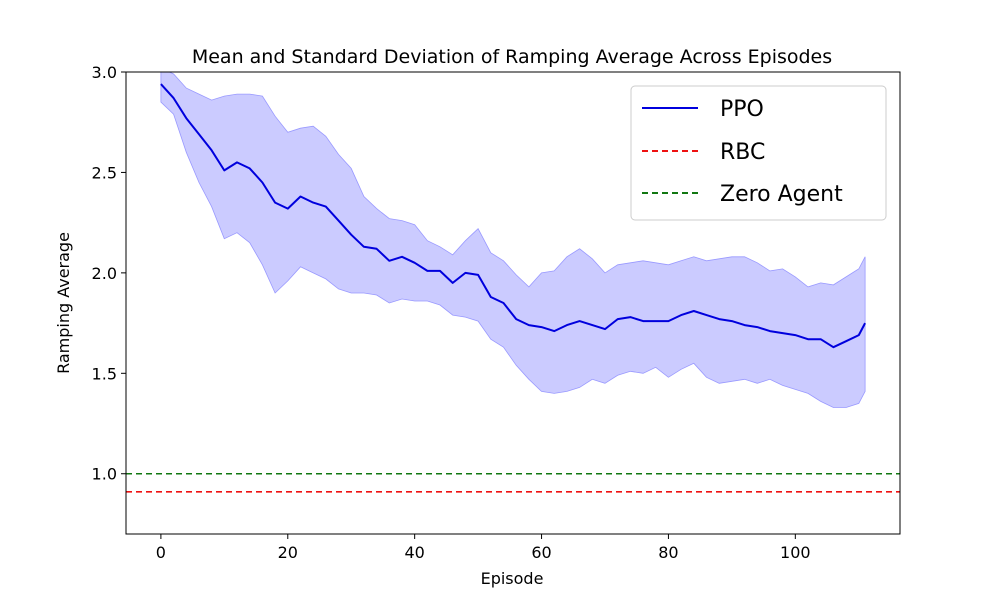  Describe the element at coordinates (668, 552) in the screenshot. I see `x-tick-label: 80` at that location.